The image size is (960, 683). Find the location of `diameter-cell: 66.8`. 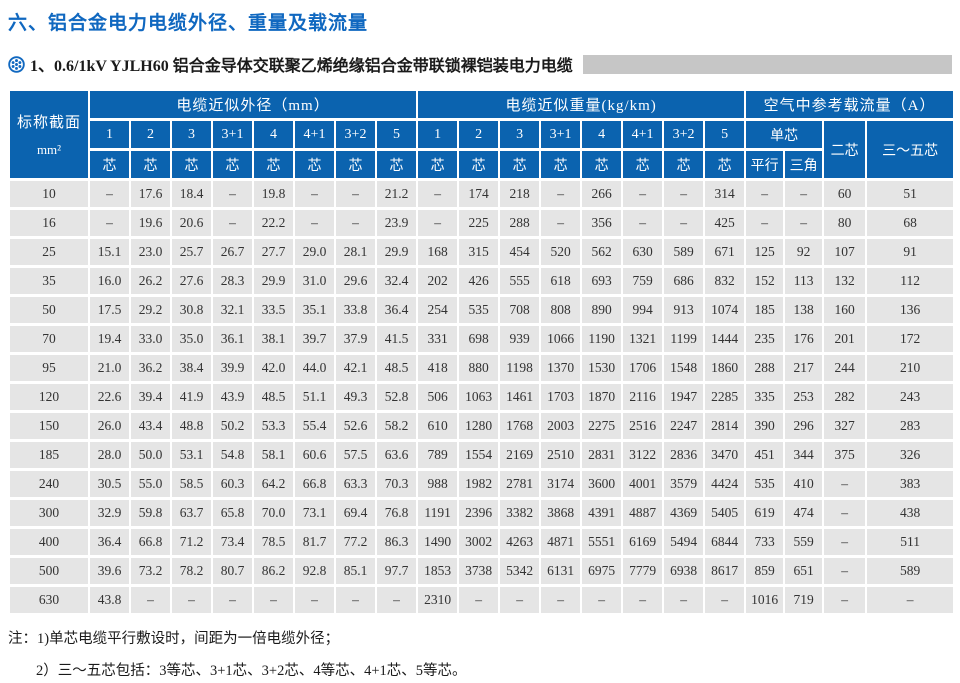

diameter-cell: 66.8 is located at coordinates (314, 484).